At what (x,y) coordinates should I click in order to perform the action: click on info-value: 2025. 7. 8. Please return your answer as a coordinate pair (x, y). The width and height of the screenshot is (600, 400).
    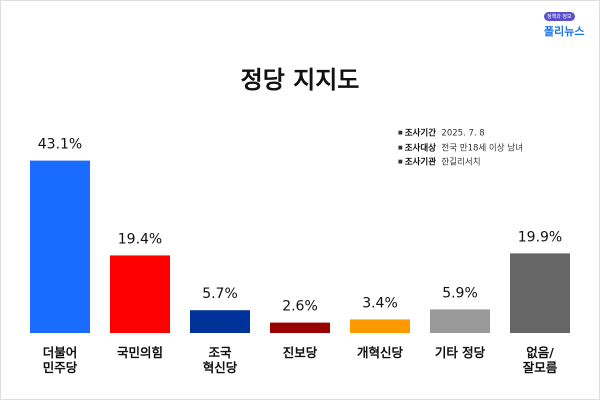
    Looking at the image, I should click on (463, 133).